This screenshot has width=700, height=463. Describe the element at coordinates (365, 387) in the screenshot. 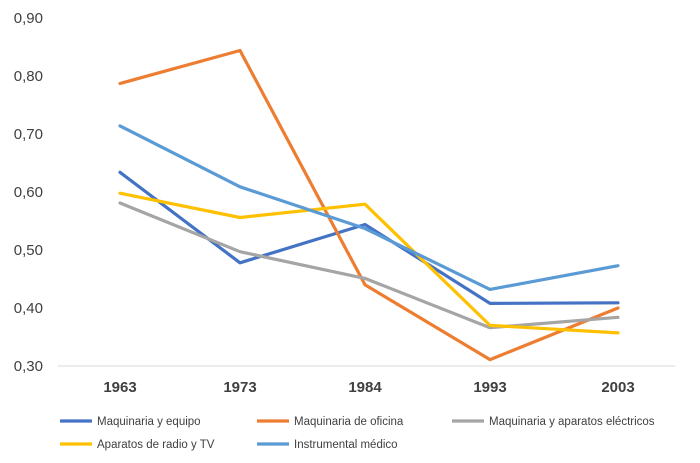

I see `x-tick-label: 1984` at that location.